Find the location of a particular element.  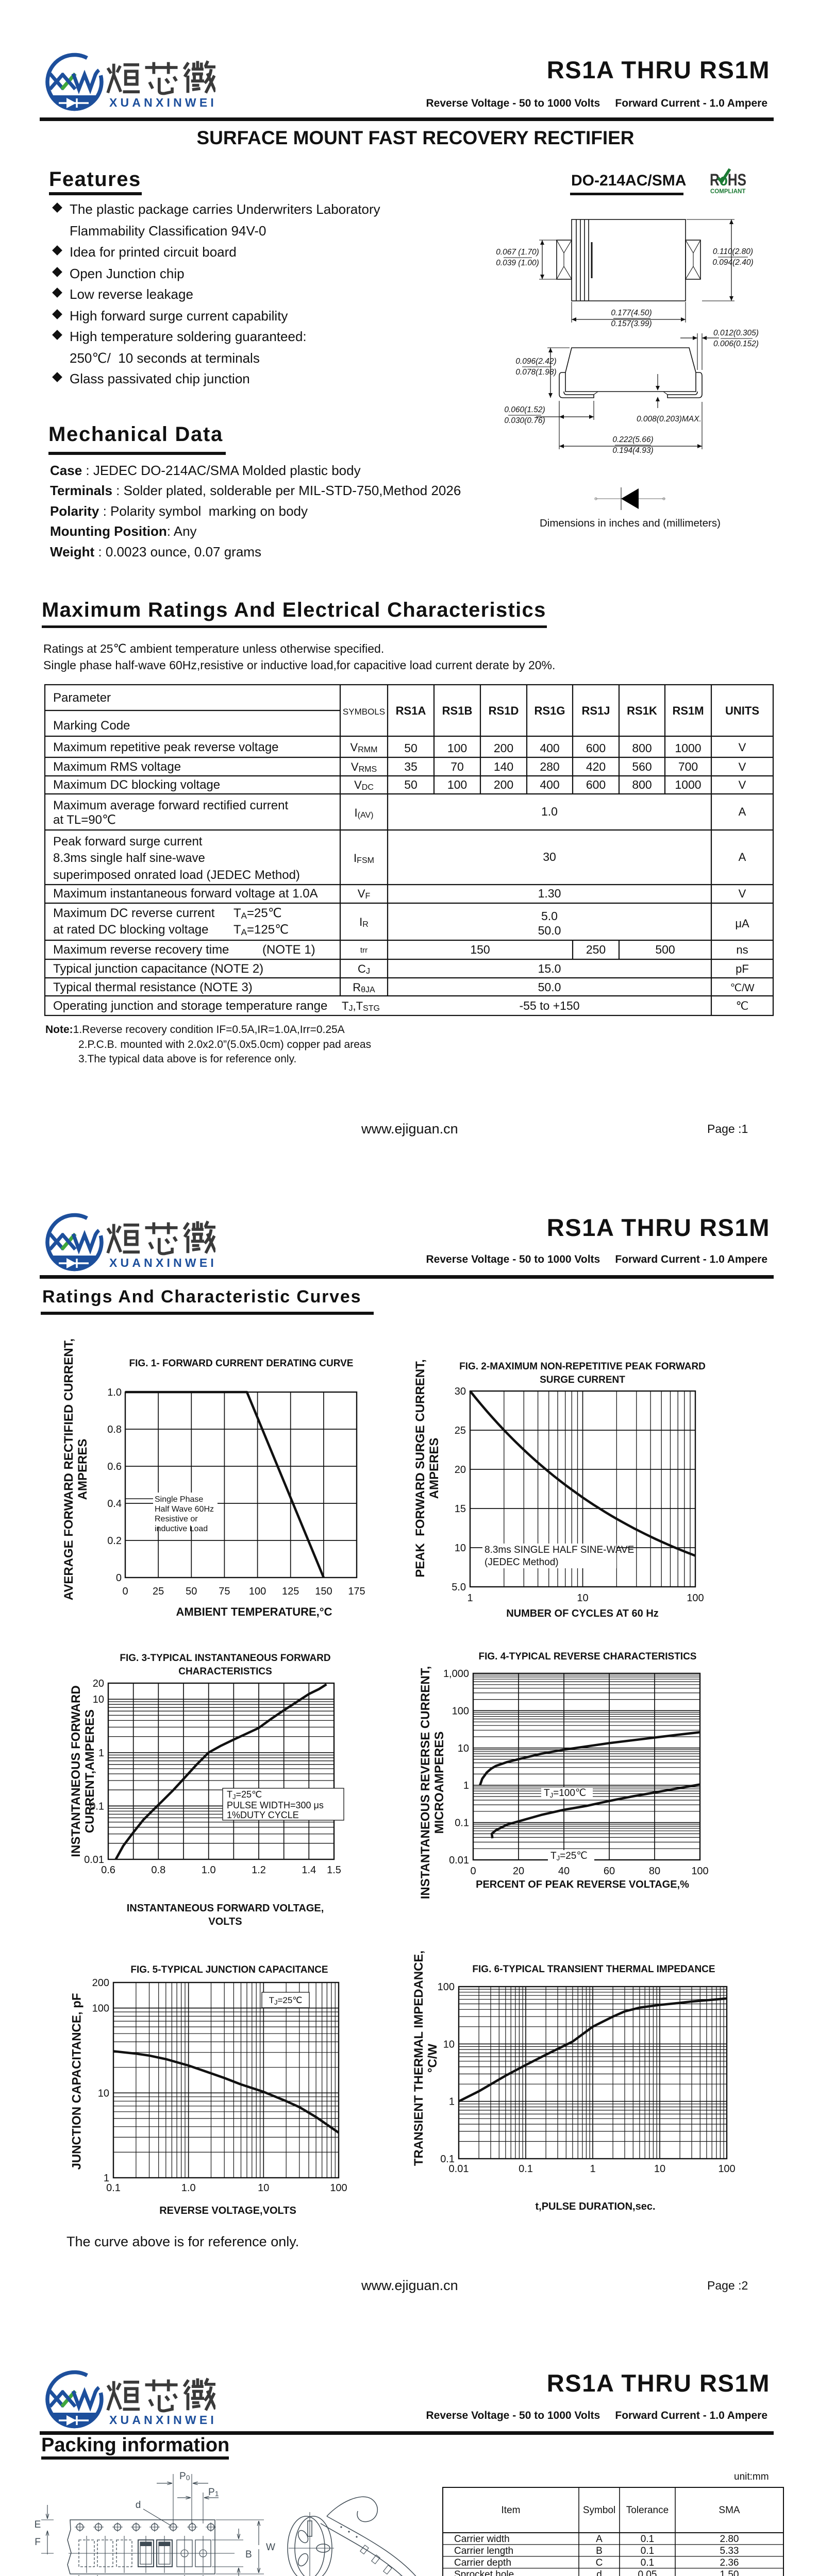

svg-text: RS1A is located at coordinates (411, 710).